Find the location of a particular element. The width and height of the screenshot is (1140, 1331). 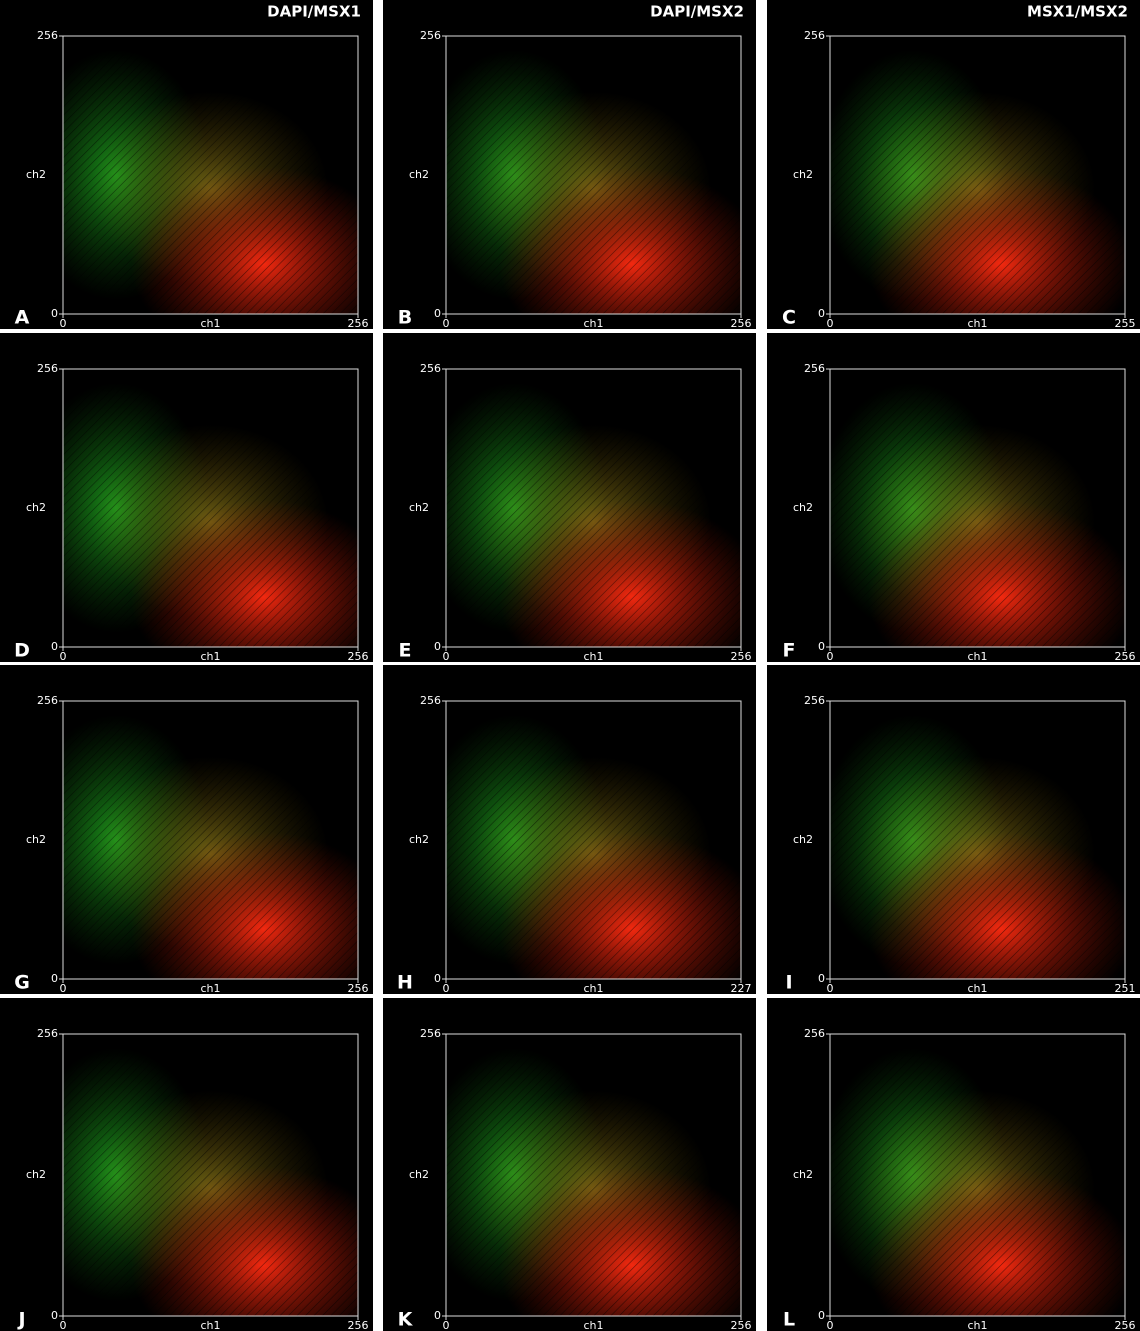

panel-letter: K is located at coordinates (406, 1320).